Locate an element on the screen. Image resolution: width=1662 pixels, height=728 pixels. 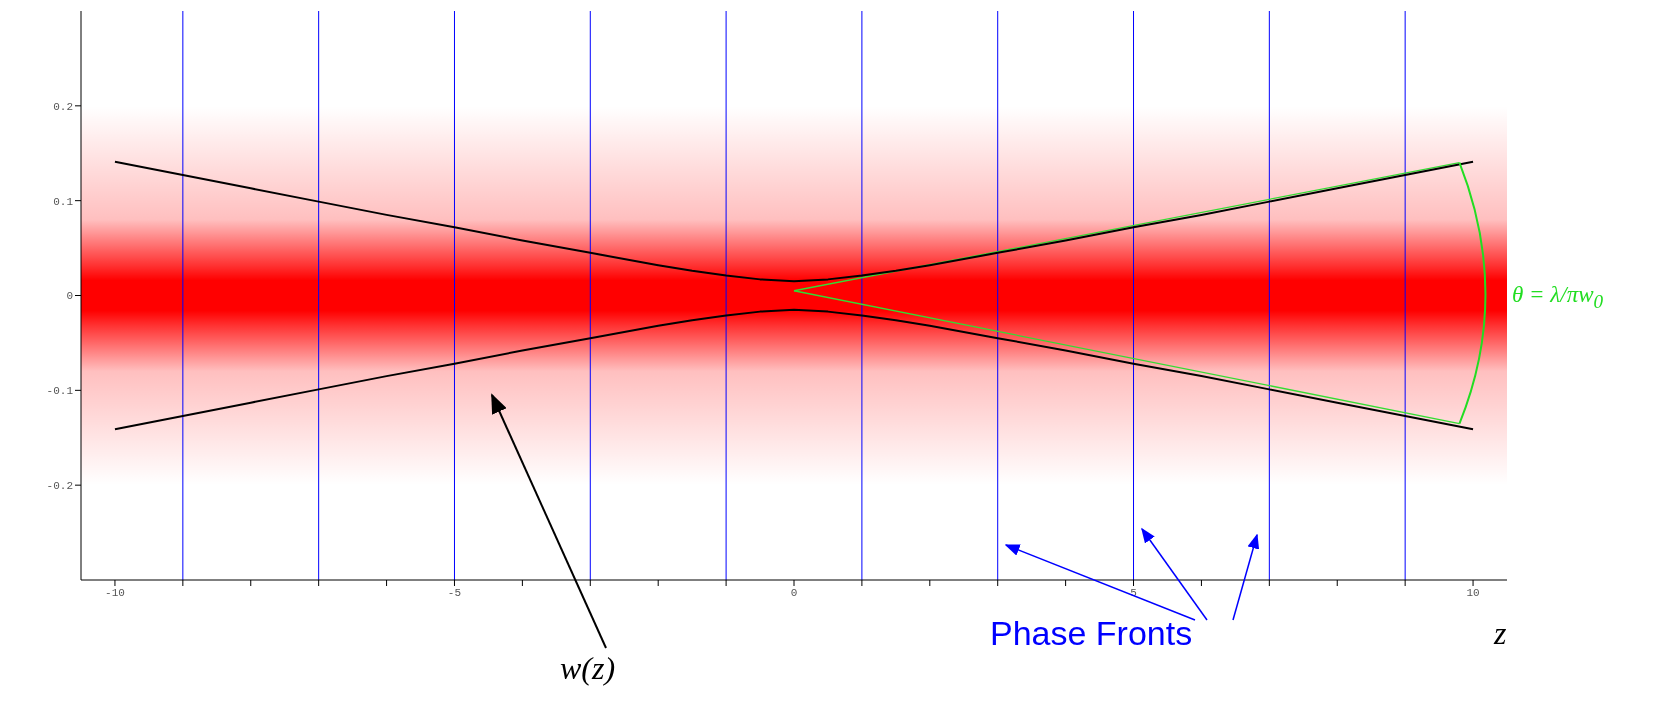
y-tick-label: 0.1 is located at coordinates (63, 201).